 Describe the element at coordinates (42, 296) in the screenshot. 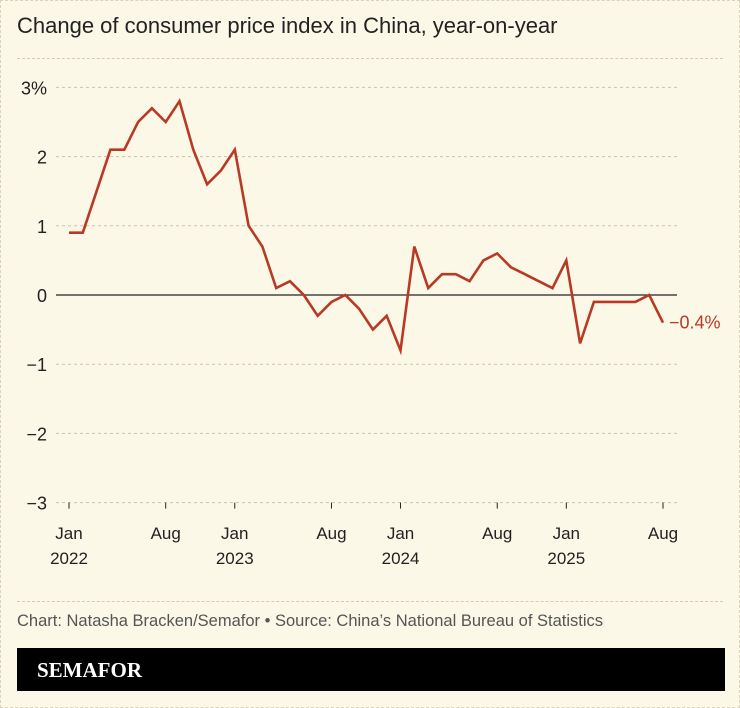

I see `y-tick-label: 0` at that location.